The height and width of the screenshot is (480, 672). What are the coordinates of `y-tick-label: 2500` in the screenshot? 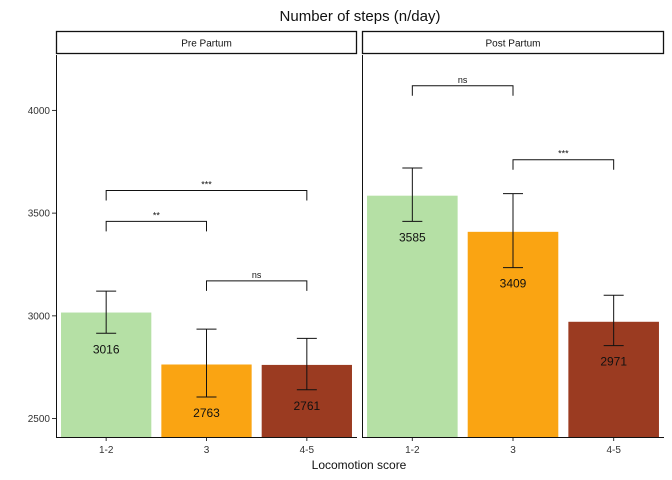 It's located at (39, 419).